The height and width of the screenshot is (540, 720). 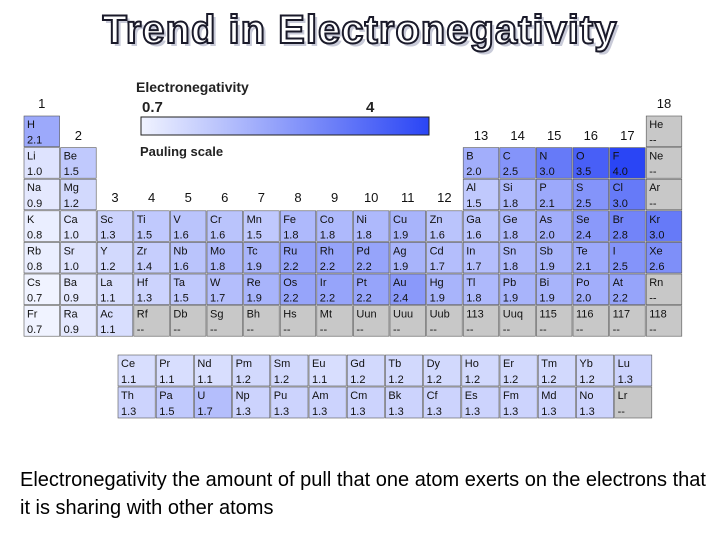 I want to click on element-cell-fm: Fm 1.3, so click(x=518, y=402).